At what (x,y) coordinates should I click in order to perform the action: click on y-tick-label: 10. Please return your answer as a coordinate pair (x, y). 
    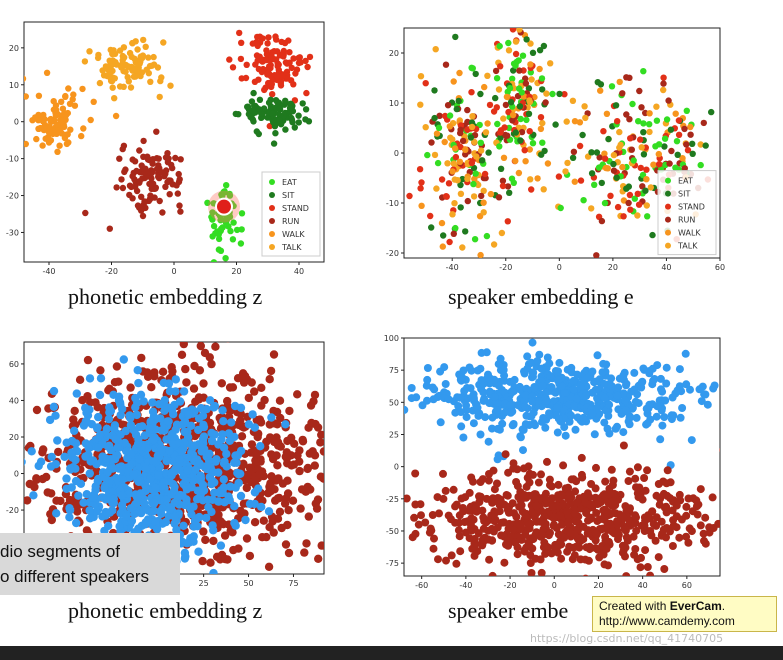
    Looking at the image, I should click on (394, 103).